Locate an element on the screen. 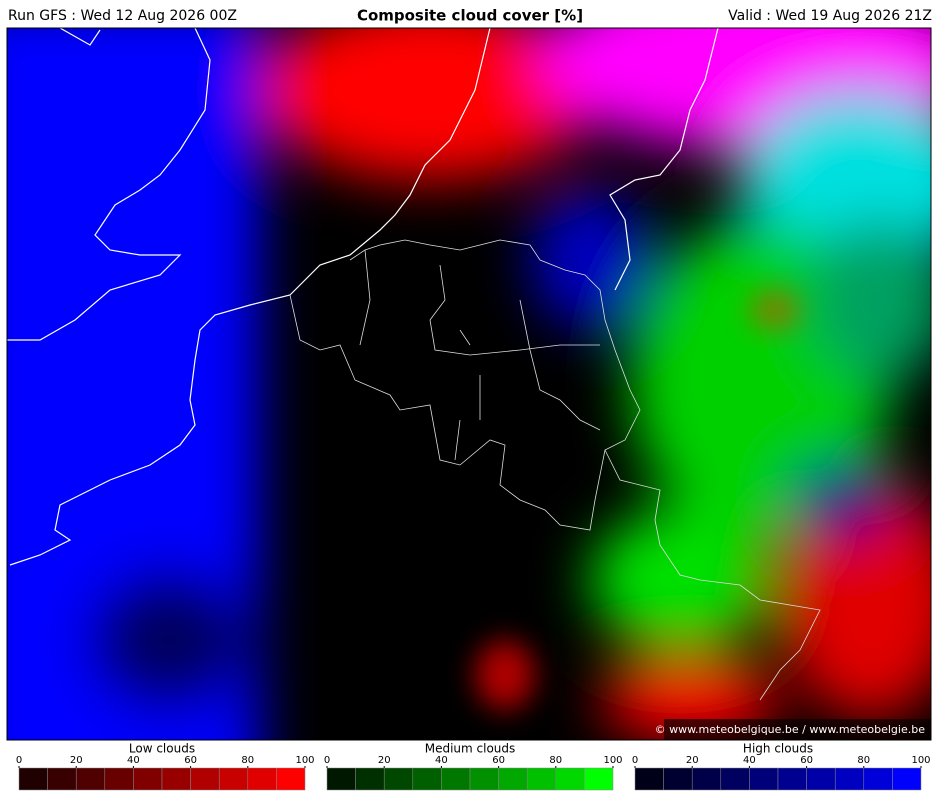 The width and height of the screenshot is (940, 800). colorbar-label: High clouds is located at coordinates (778, 749).